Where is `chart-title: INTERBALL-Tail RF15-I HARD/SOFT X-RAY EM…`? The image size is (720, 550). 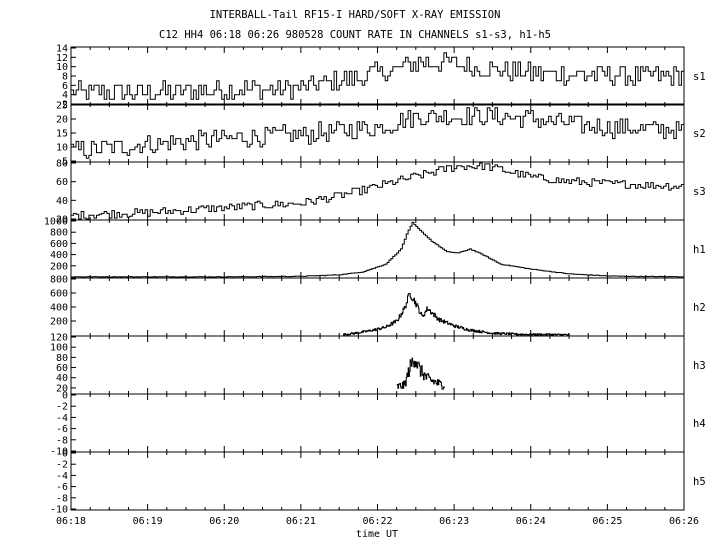 chart-title: INTERBALL-Tail RF15-I HARD/SOFT X-RAY EM… is located at coordinates (355, 15).